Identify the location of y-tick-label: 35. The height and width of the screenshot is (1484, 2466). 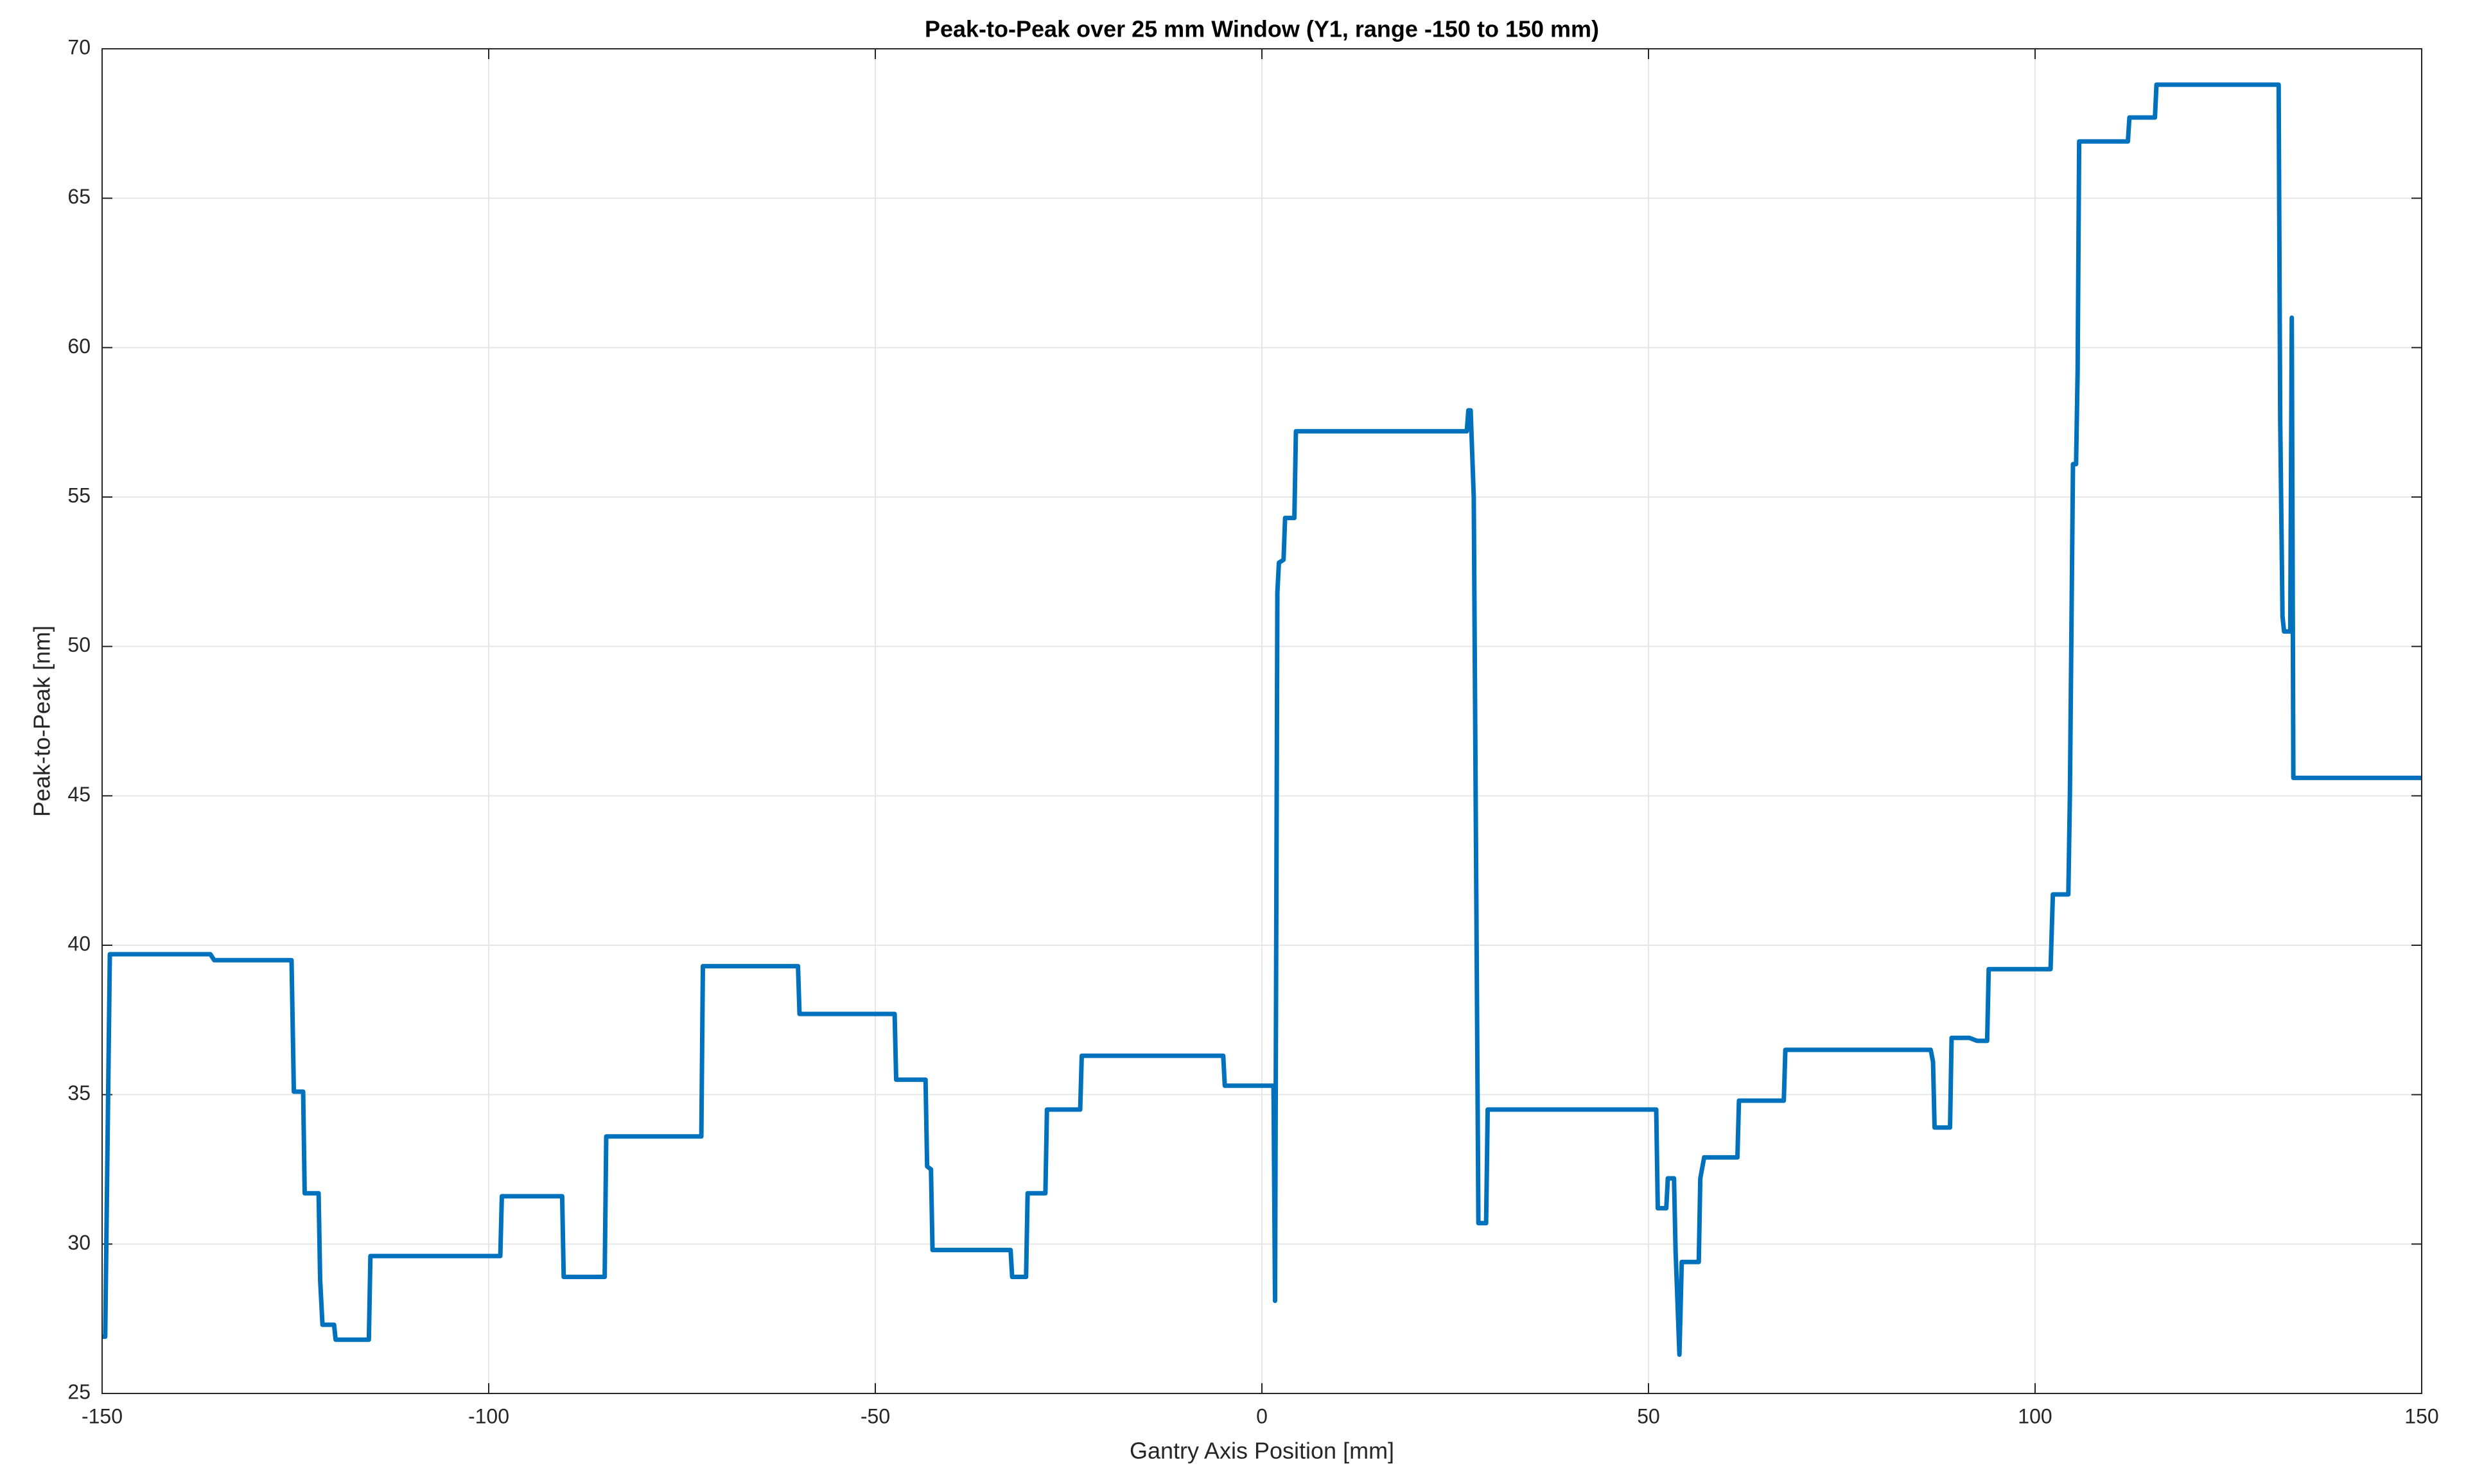
(79, 1092).